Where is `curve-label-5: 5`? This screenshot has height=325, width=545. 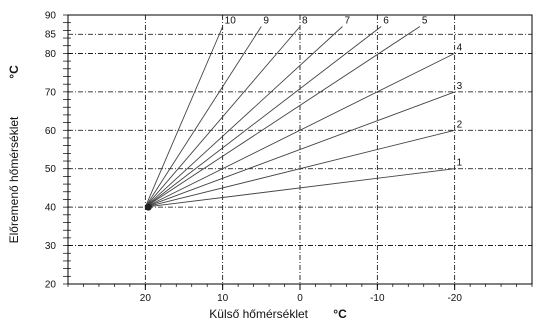
curve-label-5: 5 is located at coordinates (425, 21).